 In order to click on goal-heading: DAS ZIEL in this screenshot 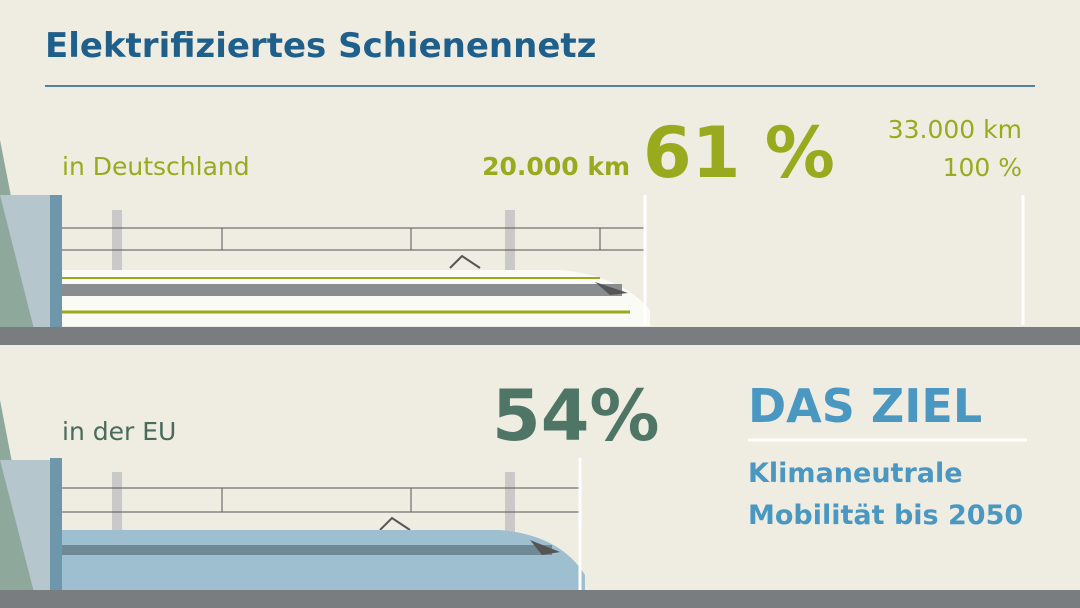, I will do `click(865, 406)`.